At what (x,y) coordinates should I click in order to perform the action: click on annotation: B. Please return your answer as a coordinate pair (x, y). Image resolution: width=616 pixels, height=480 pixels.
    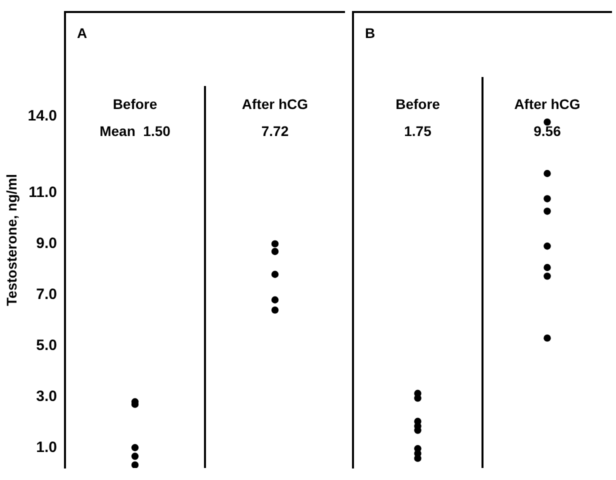
    Looking at the image, I should click on (370, 32).